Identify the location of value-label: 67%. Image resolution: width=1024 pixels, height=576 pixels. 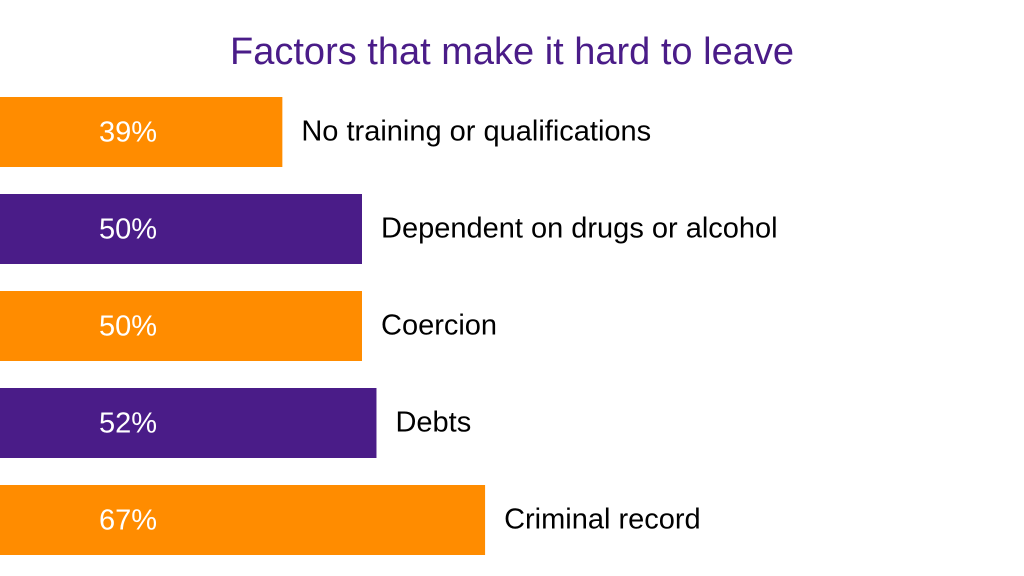
(128, 521).